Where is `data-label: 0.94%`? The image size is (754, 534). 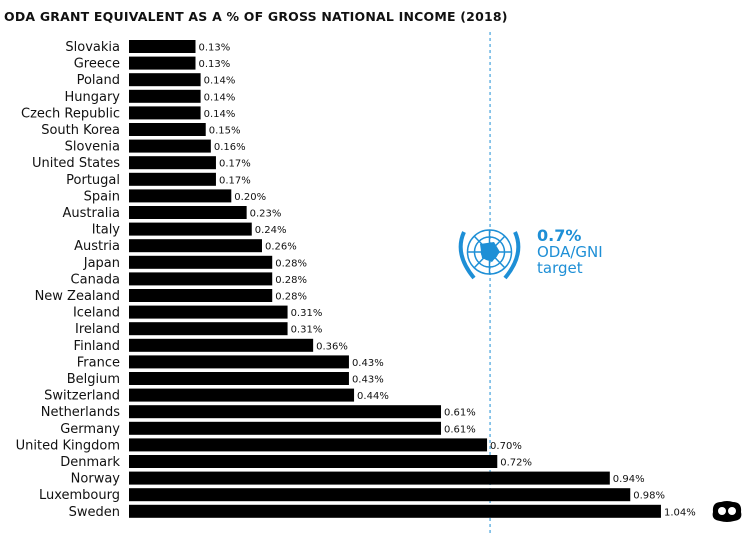
data-label: 0.94% is located at coordinates (629, 479).